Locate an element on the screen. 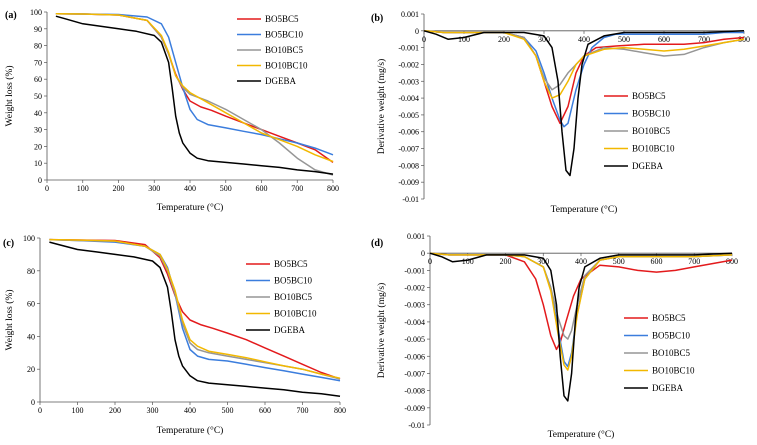  series-line-bo5bc10 is located at coordinates (583, 79).